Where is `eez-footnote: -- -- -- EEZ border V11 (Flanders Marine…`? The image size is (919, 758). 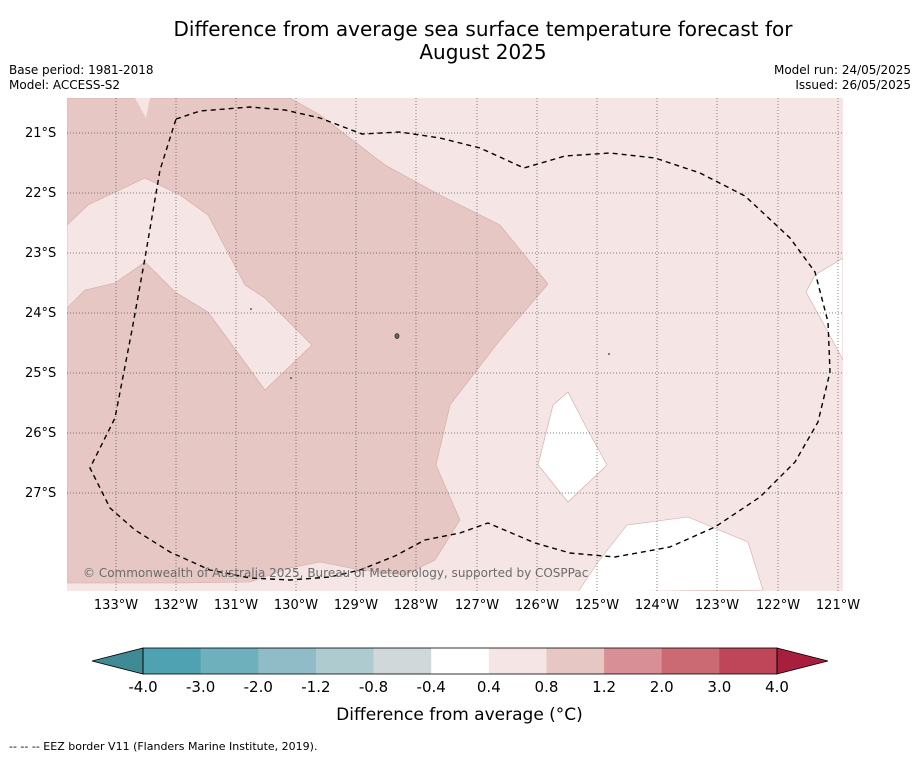
eez-footnote: -- -- -- EEZ border V11 (Flanders Marine… is located at coordinates (163, 746).